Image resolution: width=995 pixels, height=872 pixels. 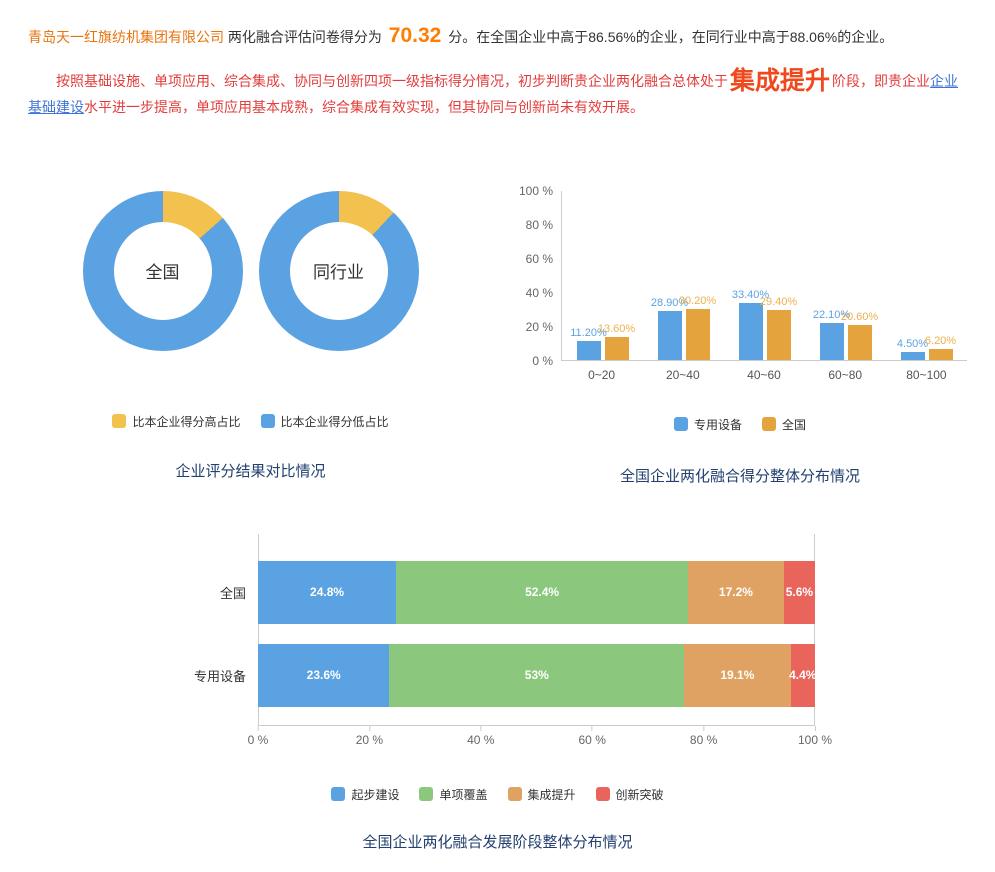 I want to click on legend-item: 集成提升, so click(x=541, y=794).